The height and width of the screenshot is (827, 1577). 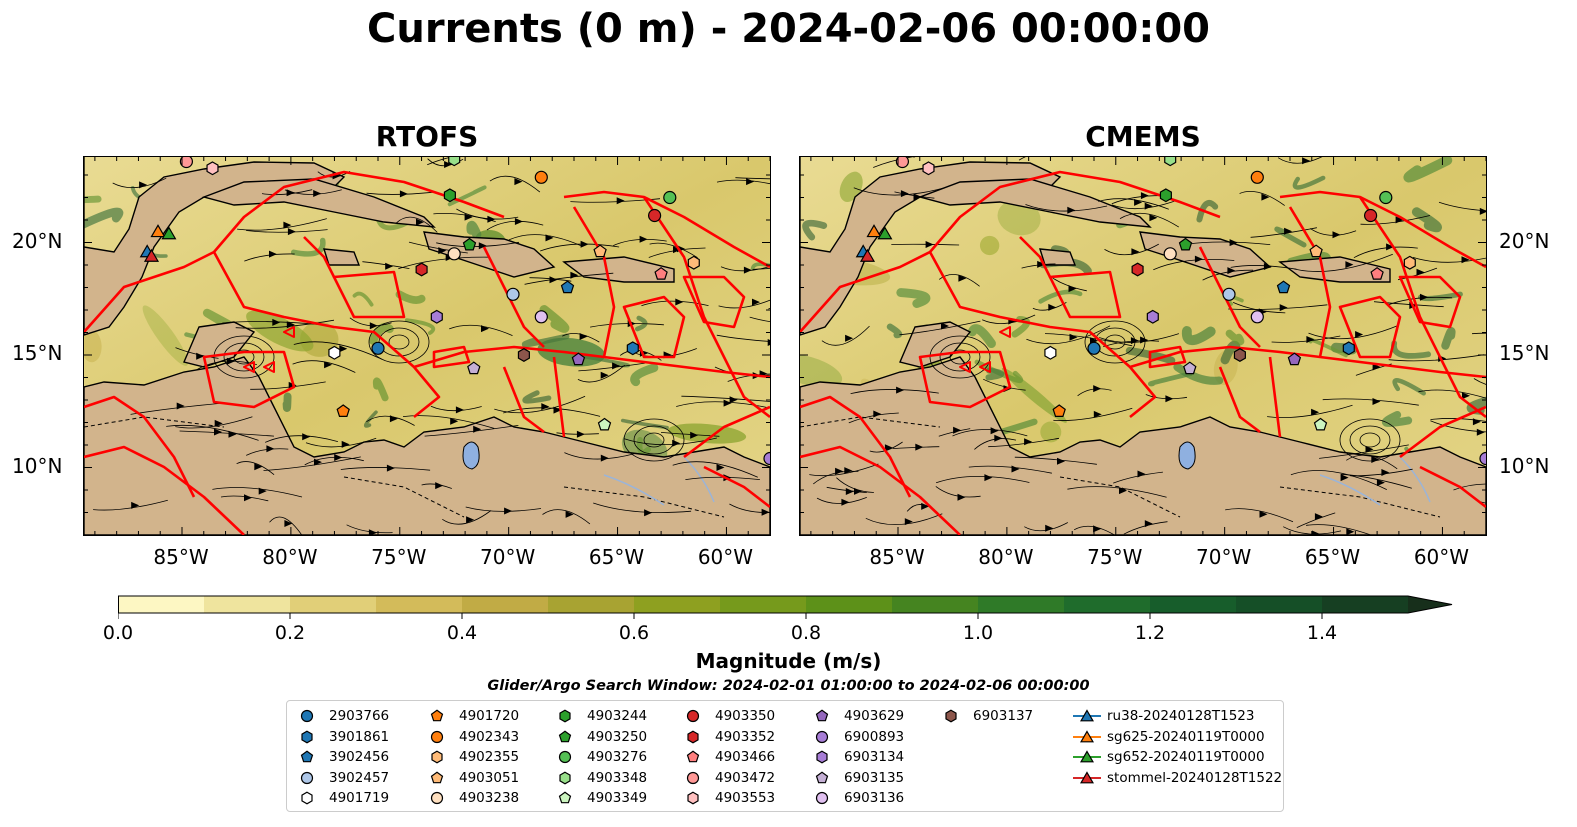 I want to click on legend-label: 4903250, so click(x=617, y=736).